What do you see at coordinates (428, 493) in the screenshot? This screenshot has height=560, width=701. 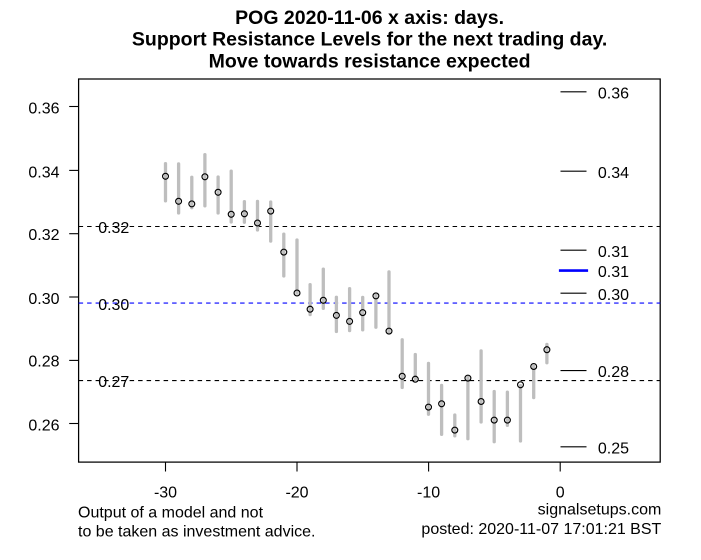 I see `svg-text: -10` at bounding box center [428, 493].